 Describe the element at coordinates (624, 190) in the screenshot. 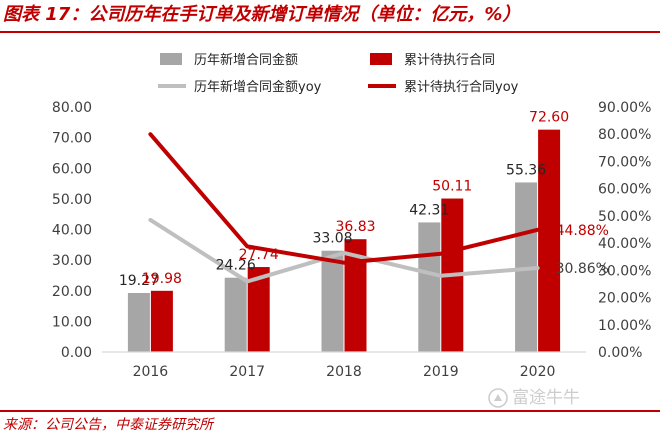

I see `y-right-tick-label: 60.00%` at that location.